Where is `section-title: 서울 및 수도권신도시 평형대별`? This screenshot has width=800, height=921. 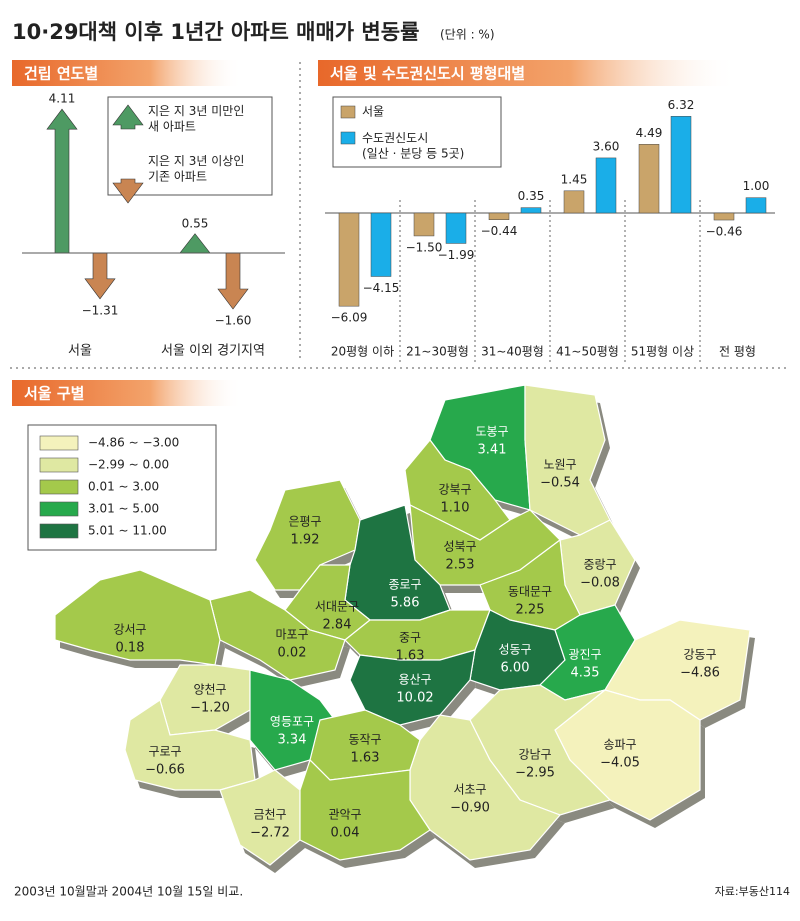 section-title: 서울 및 수도권신도시 평형대별 is located at coordinates (427, 74).